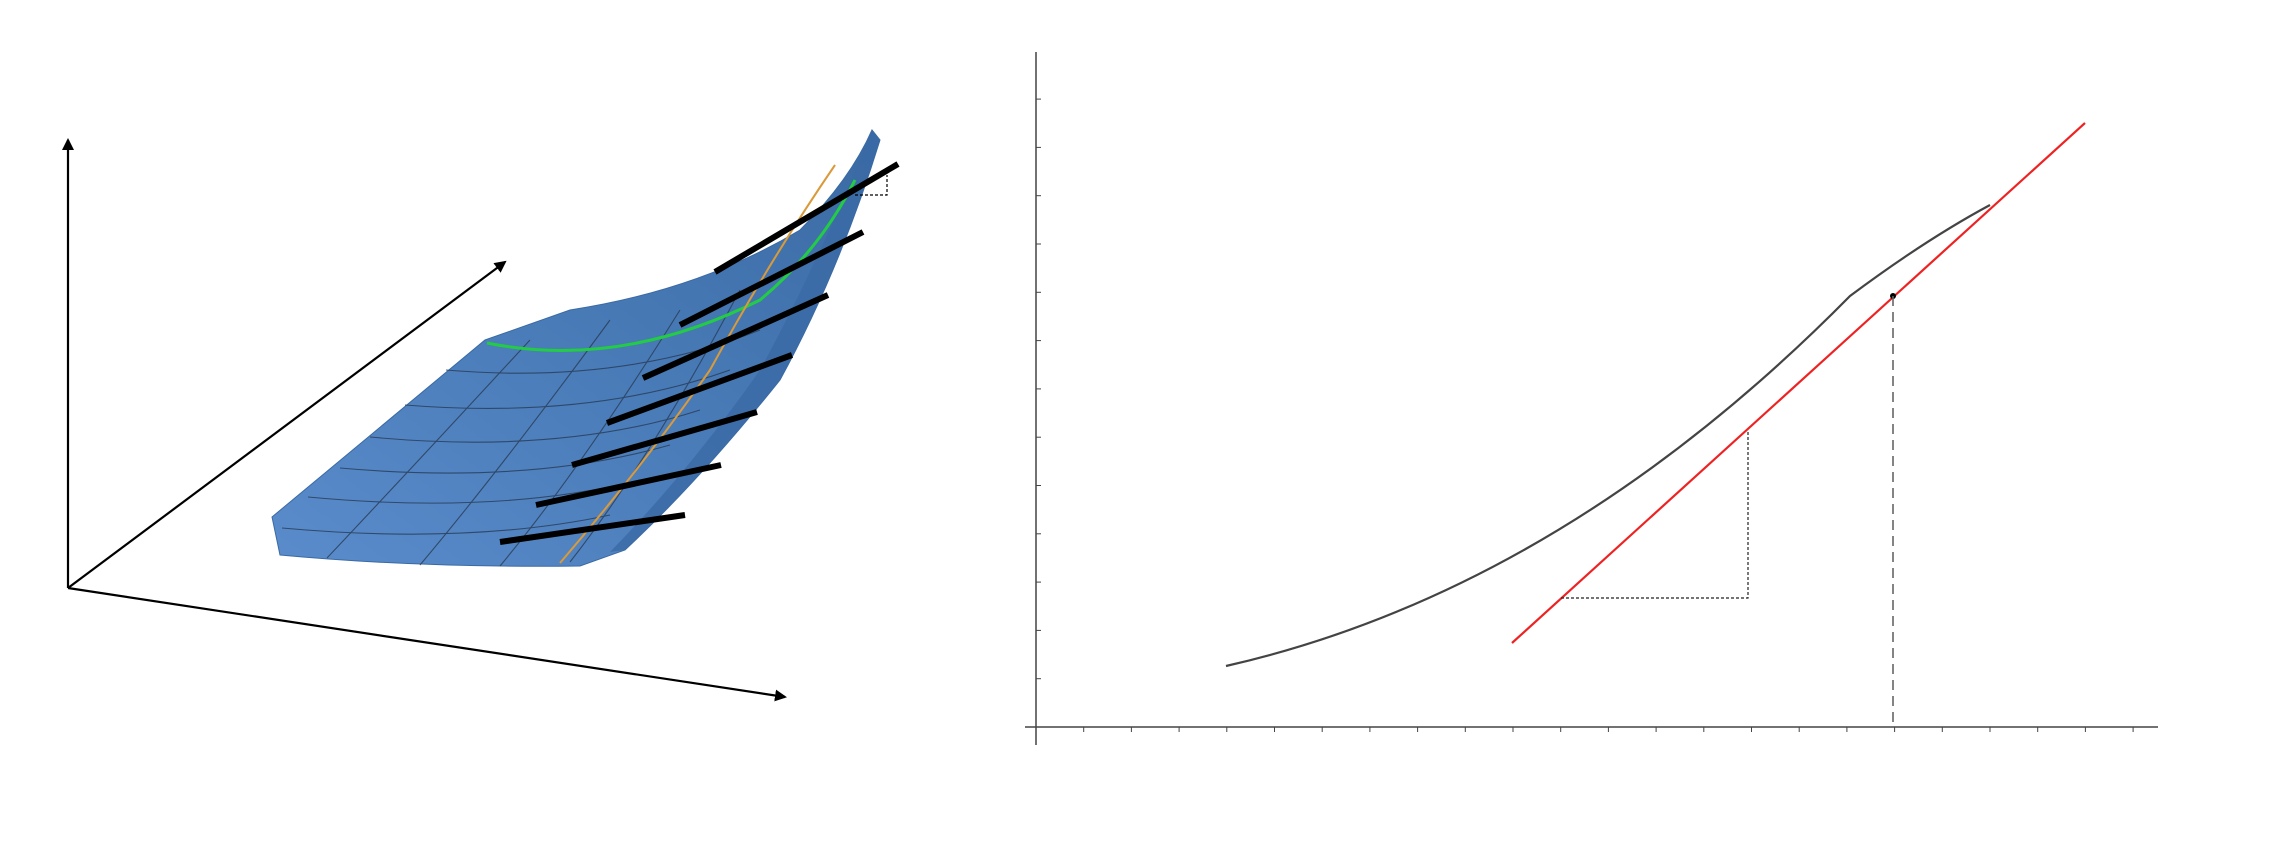  I want to click on y-axis, so click(287, 424).